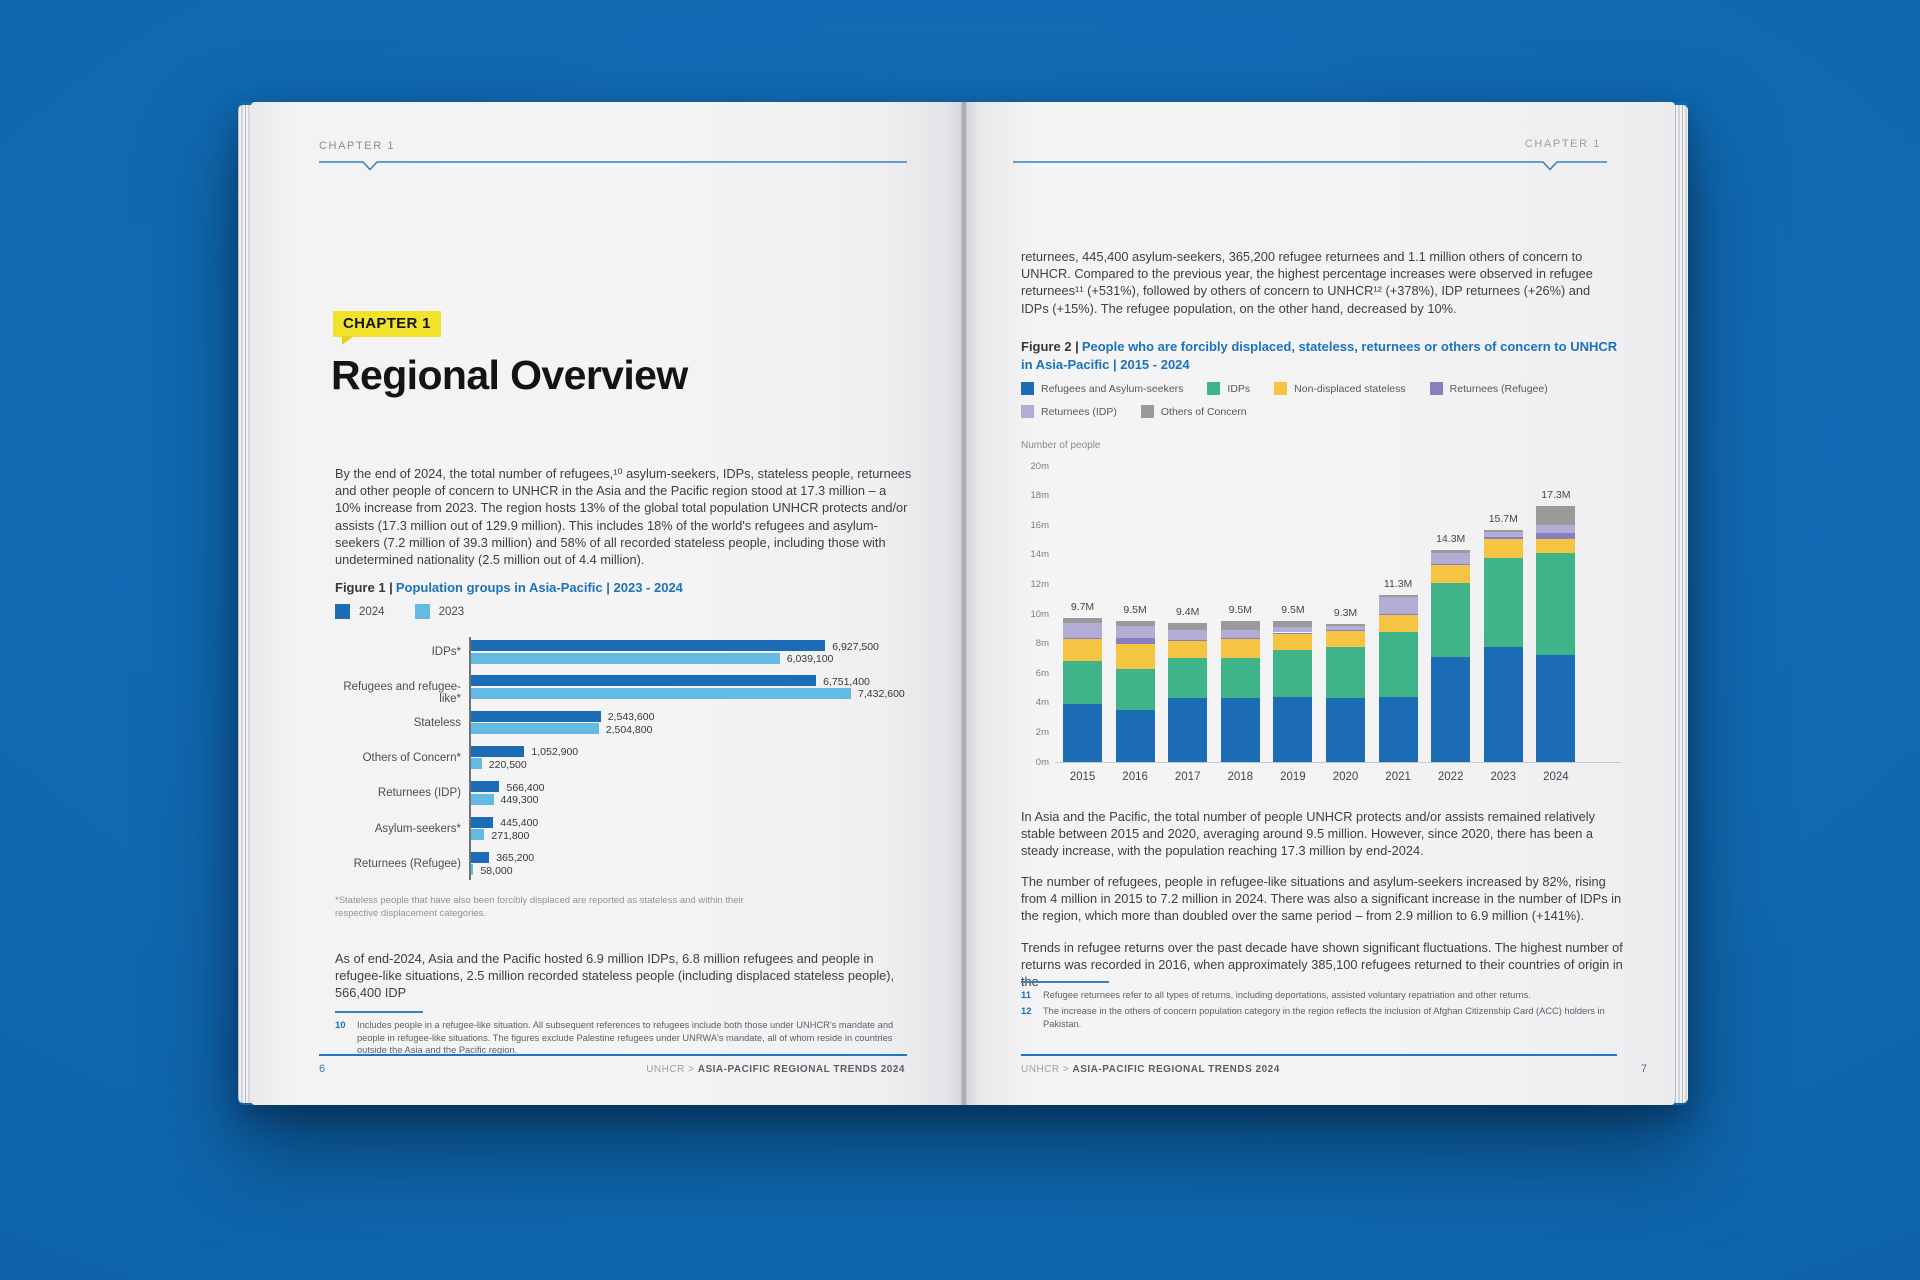  Describe the element at coordinates (1112, 388) in the screenshot. I see `legend-label: Refugees and Asylum-seekers` at that location.